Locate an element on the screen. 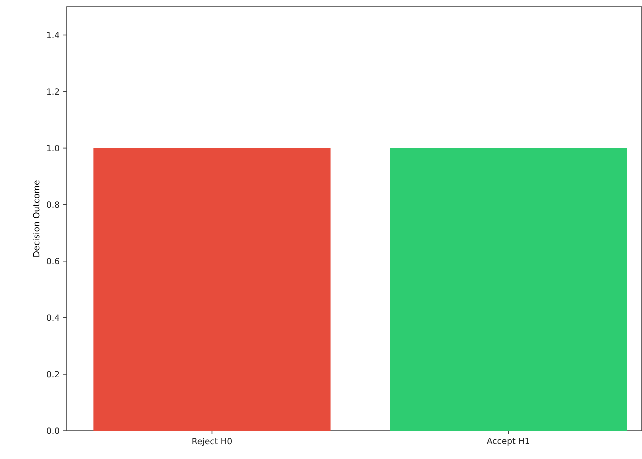  x-tick-label: Reject H0 is located at coordinates (212, 442).